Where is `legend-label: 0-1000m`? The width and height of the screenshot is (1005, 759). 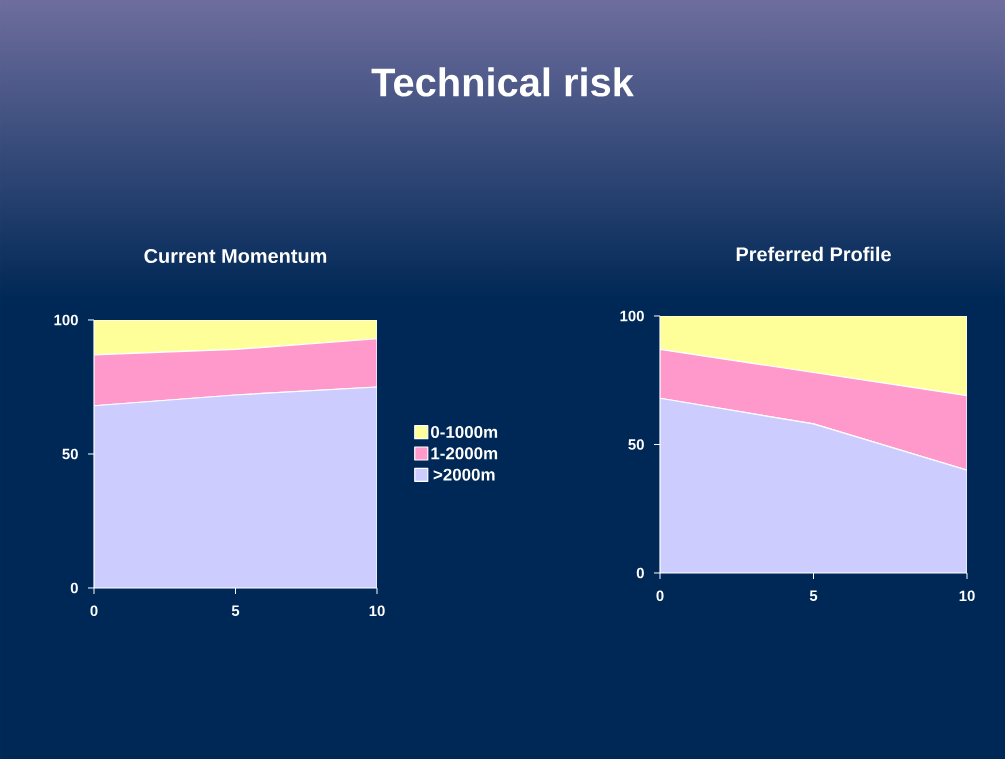
legend-label: 0-1000m is located at coordinates (464, 432).